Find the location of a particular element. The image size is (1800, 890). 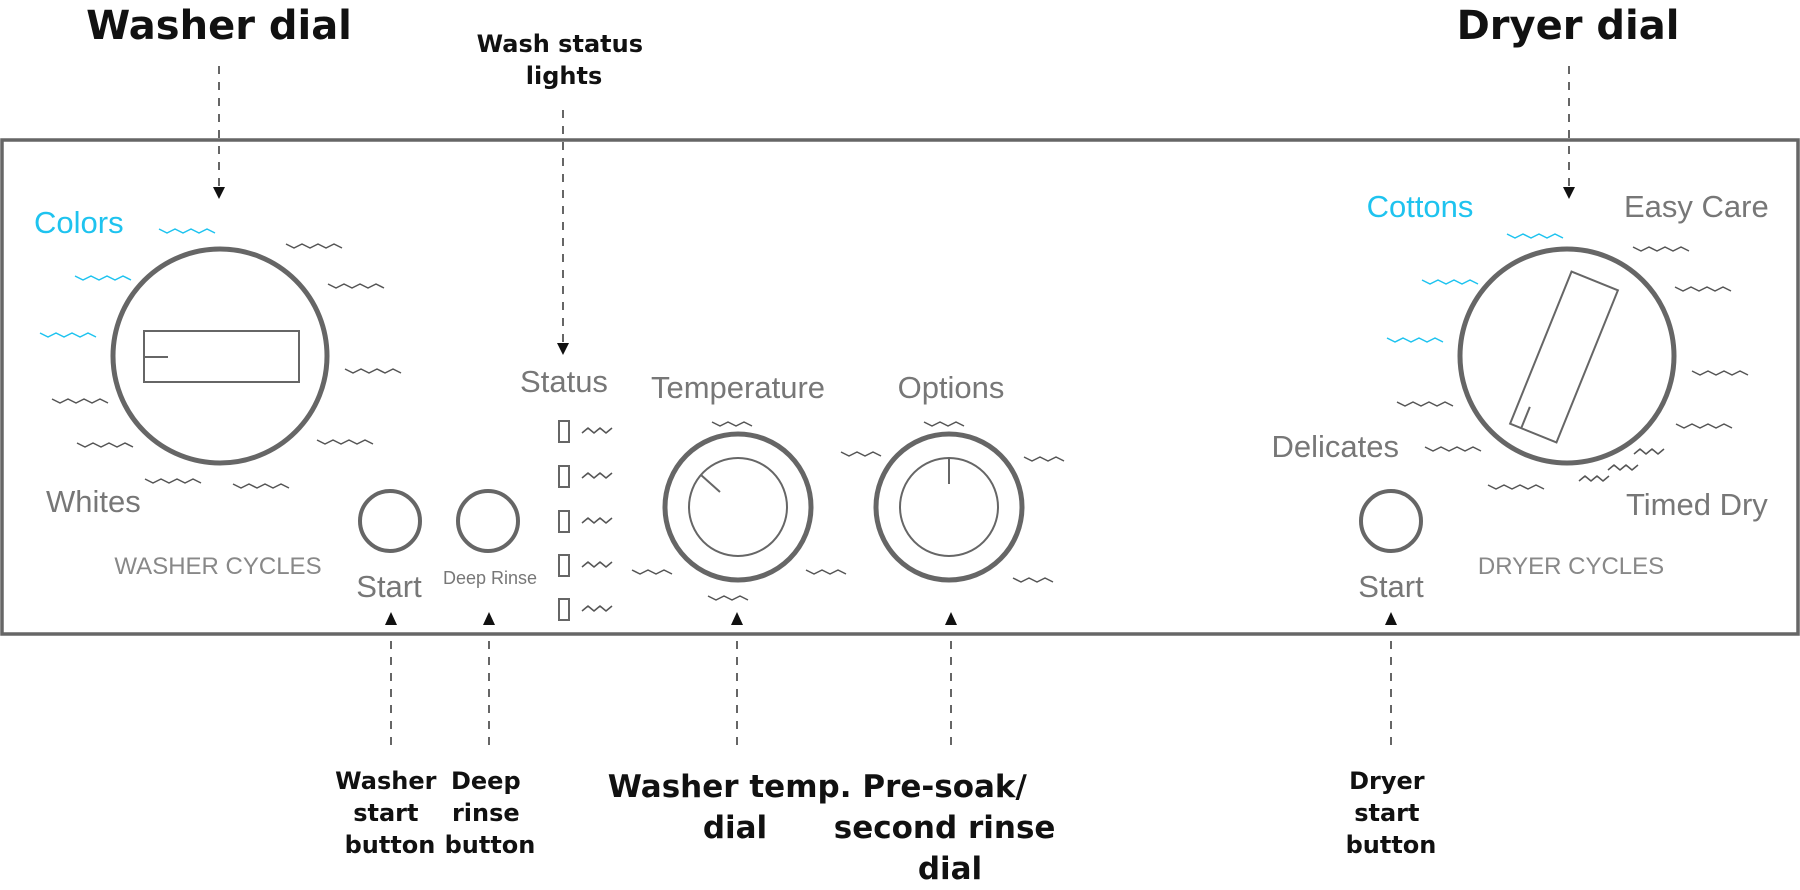

washer-dial-callout: Washer dial is located at coordinates (219, 26).